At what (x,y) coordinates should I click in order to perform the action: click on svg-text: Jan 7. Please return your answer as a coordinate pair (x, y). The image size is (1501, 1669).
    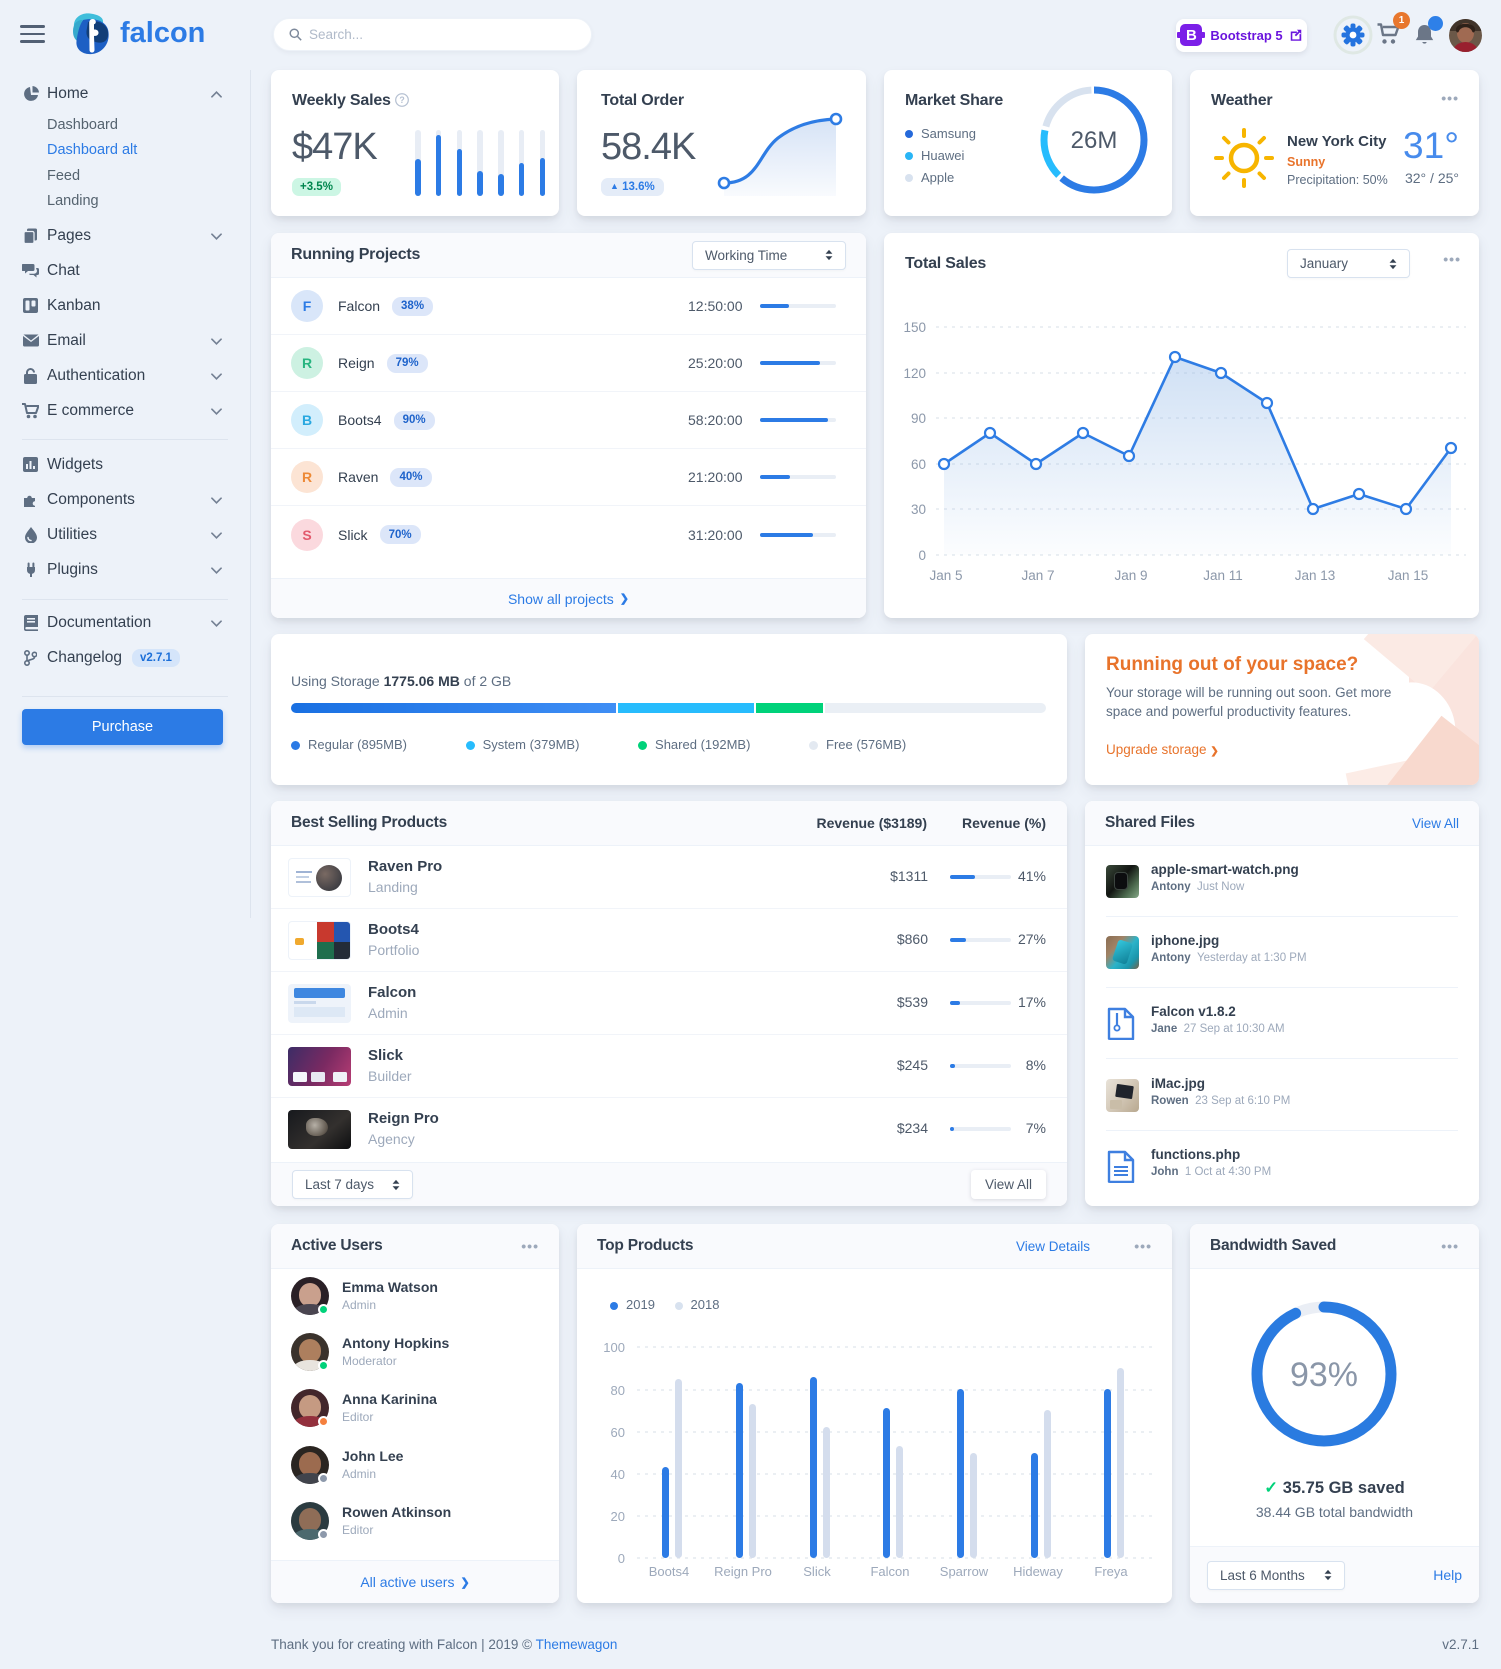
    Looking at the image, I should click on (1037, 575).